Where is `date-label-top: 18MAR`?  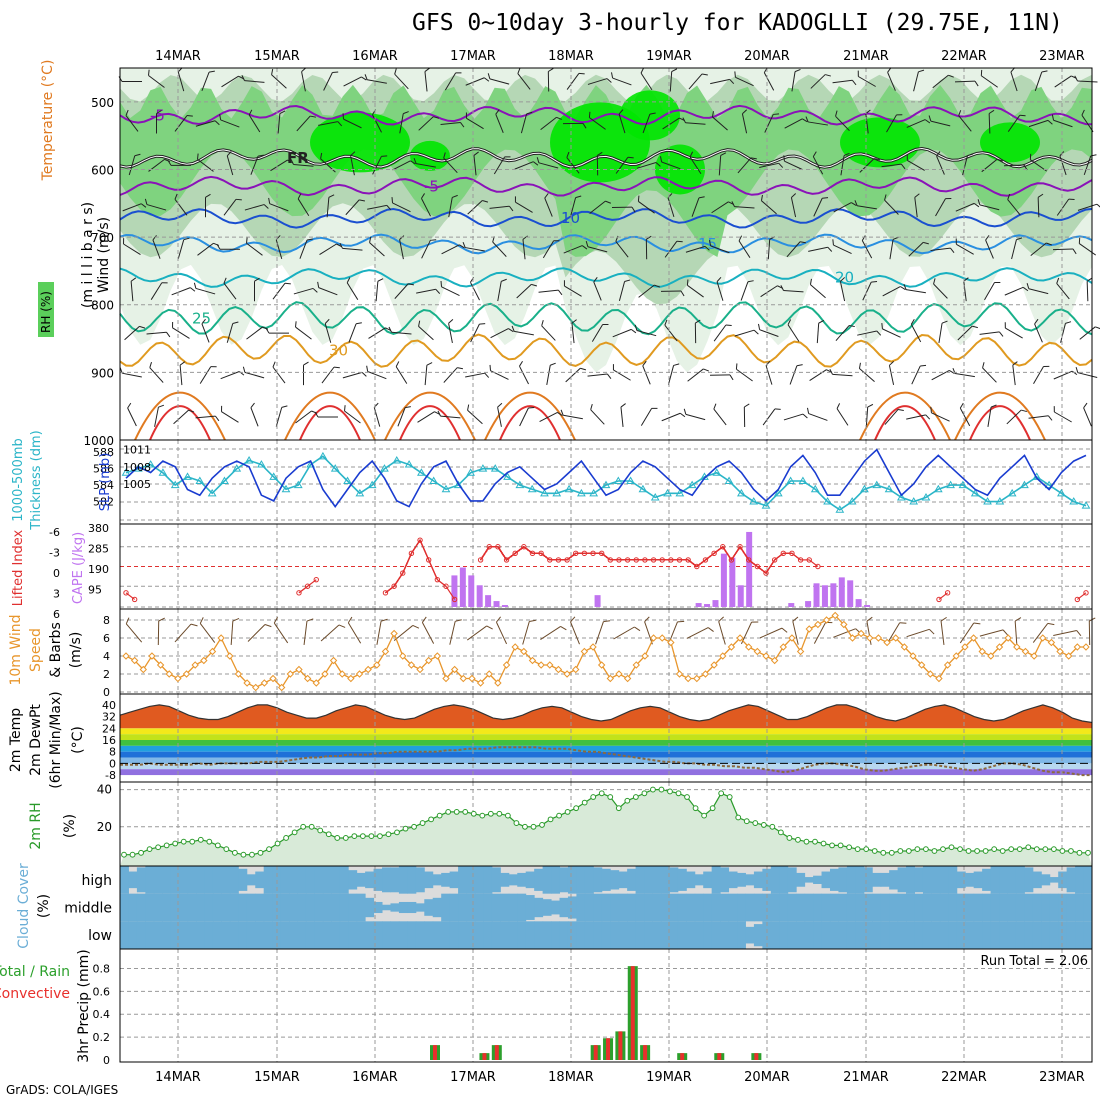 date-label-top: 18MAR is located at coordinates (571, 56).